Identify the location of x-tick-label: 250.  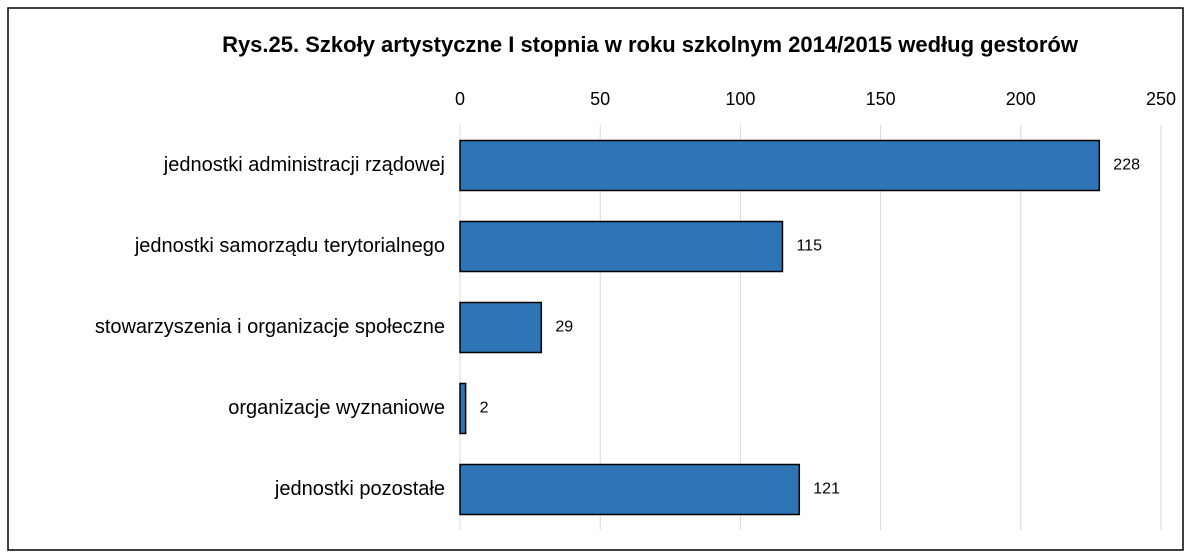
(1161, 99).